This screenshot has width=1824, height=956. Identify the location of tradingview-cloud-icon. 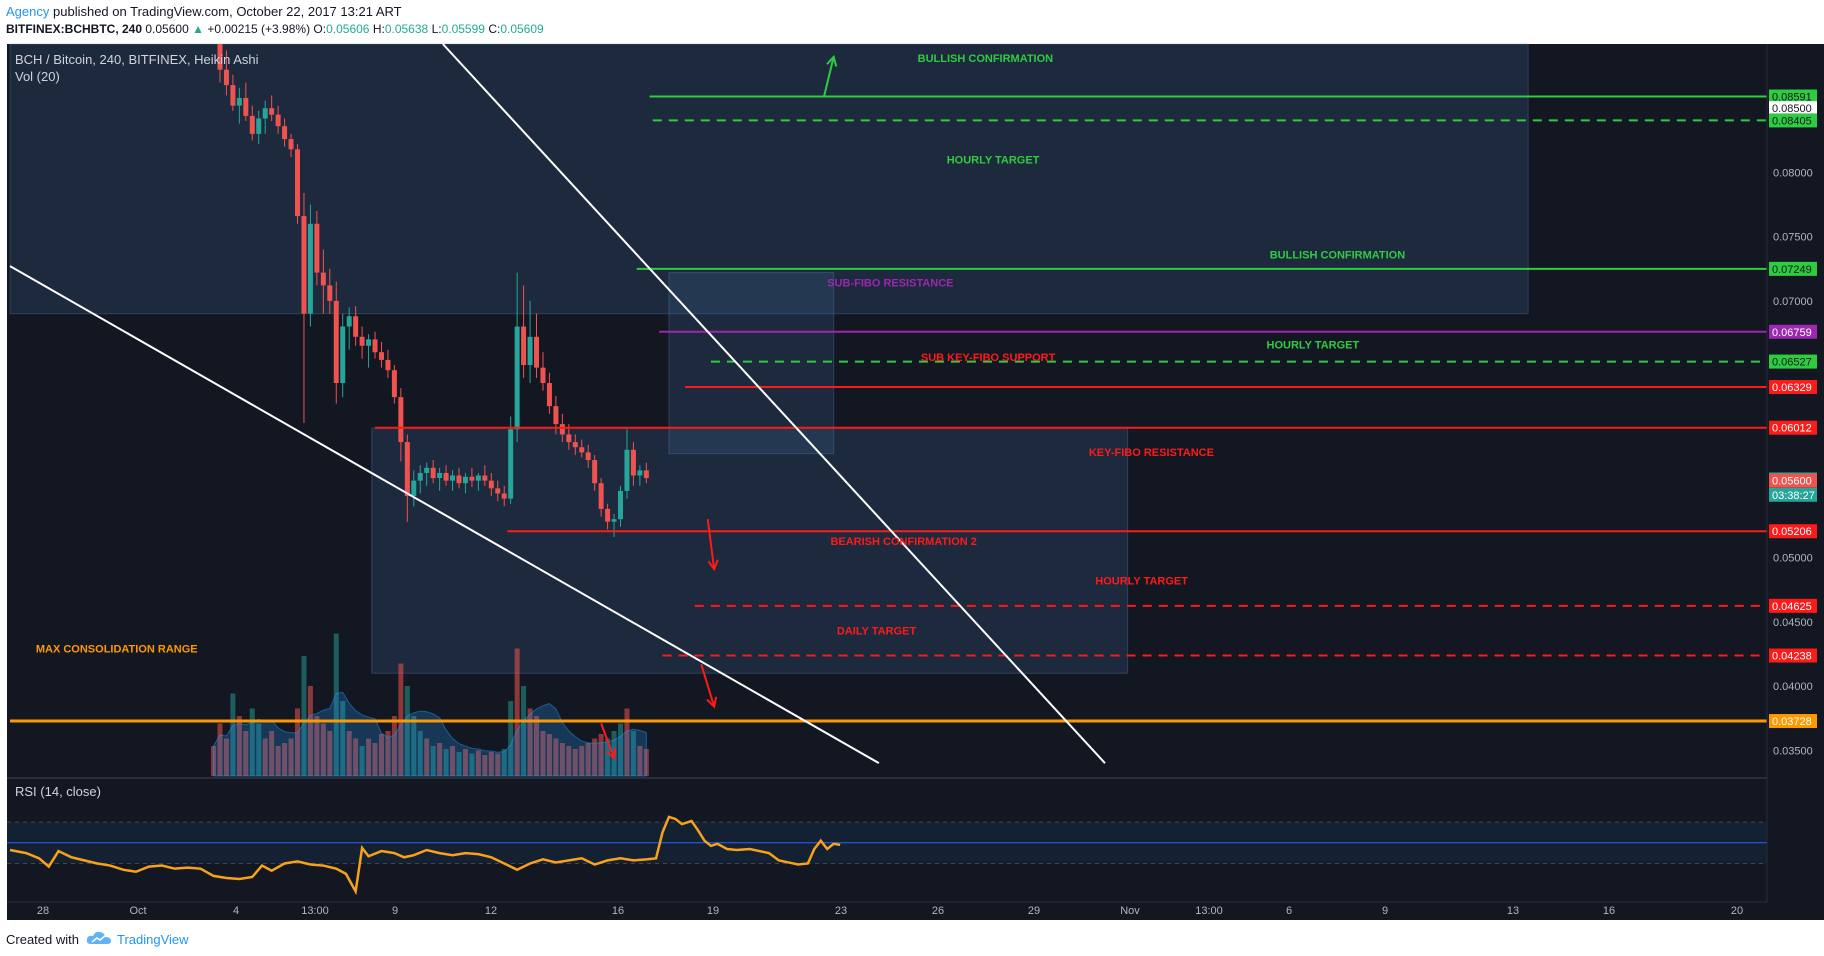
(99, 938).